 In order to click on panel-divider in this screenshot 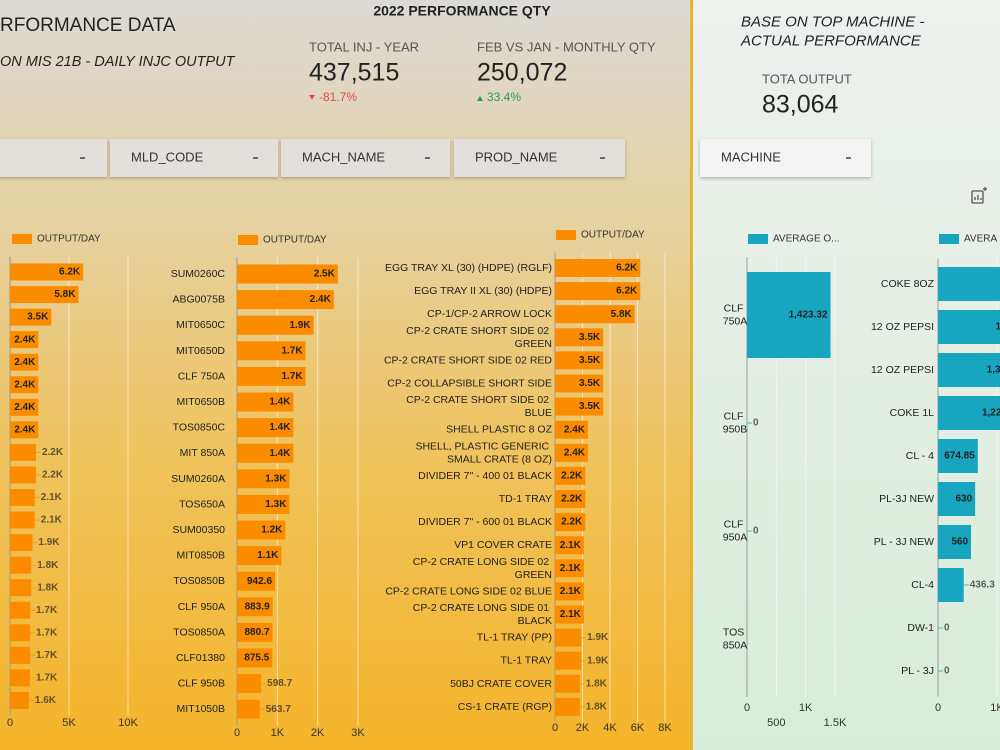, I will do `click(691, 375)`.